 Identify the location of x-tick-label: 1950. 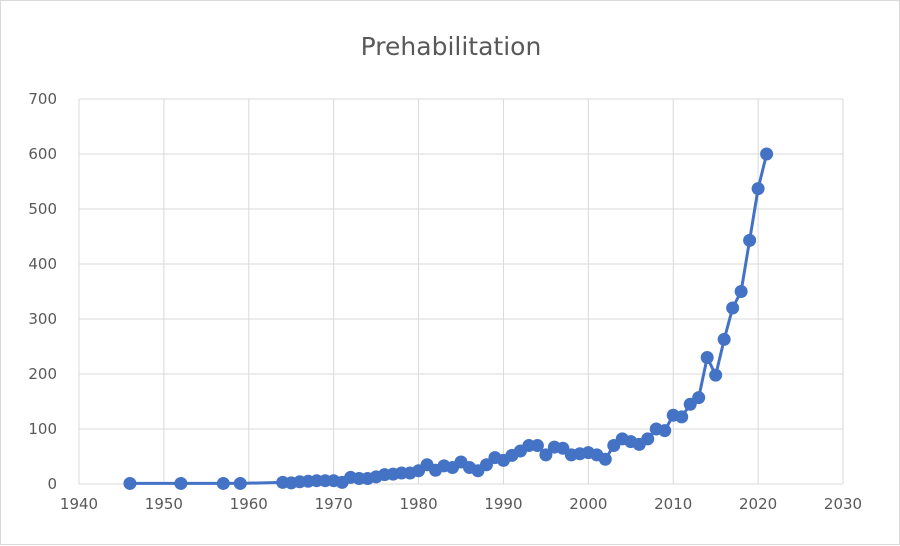
(164, 504).